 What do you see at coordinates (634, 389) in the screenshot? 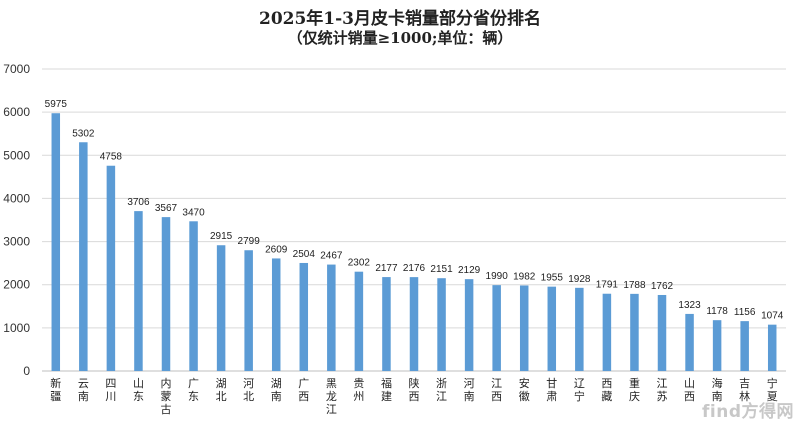
I see `x-tick-label: 重庆` at bounding box center [634, 389].